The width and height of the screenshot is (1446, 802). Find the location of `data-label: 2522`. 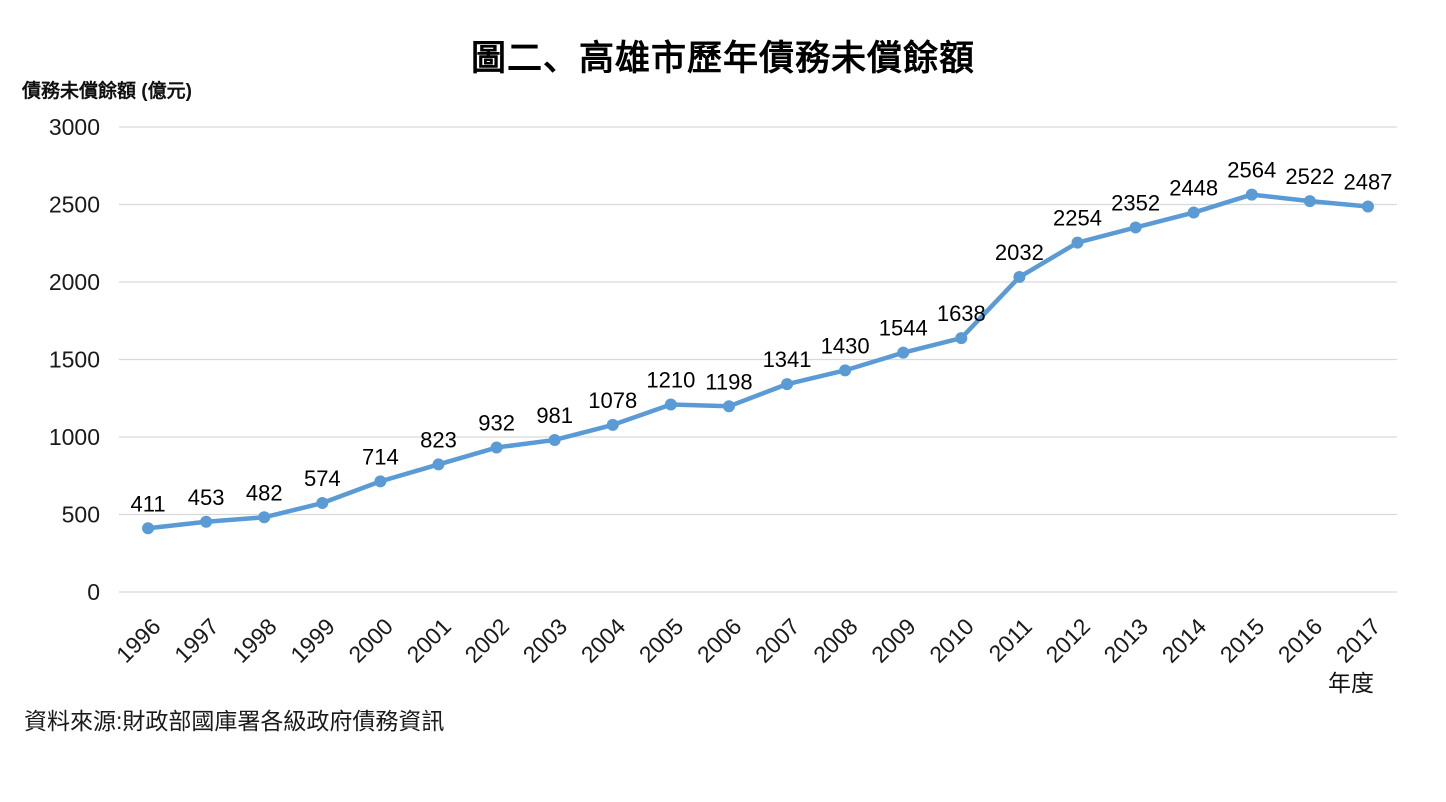

data-label: 2522 is located at coordinates (1309, 176).